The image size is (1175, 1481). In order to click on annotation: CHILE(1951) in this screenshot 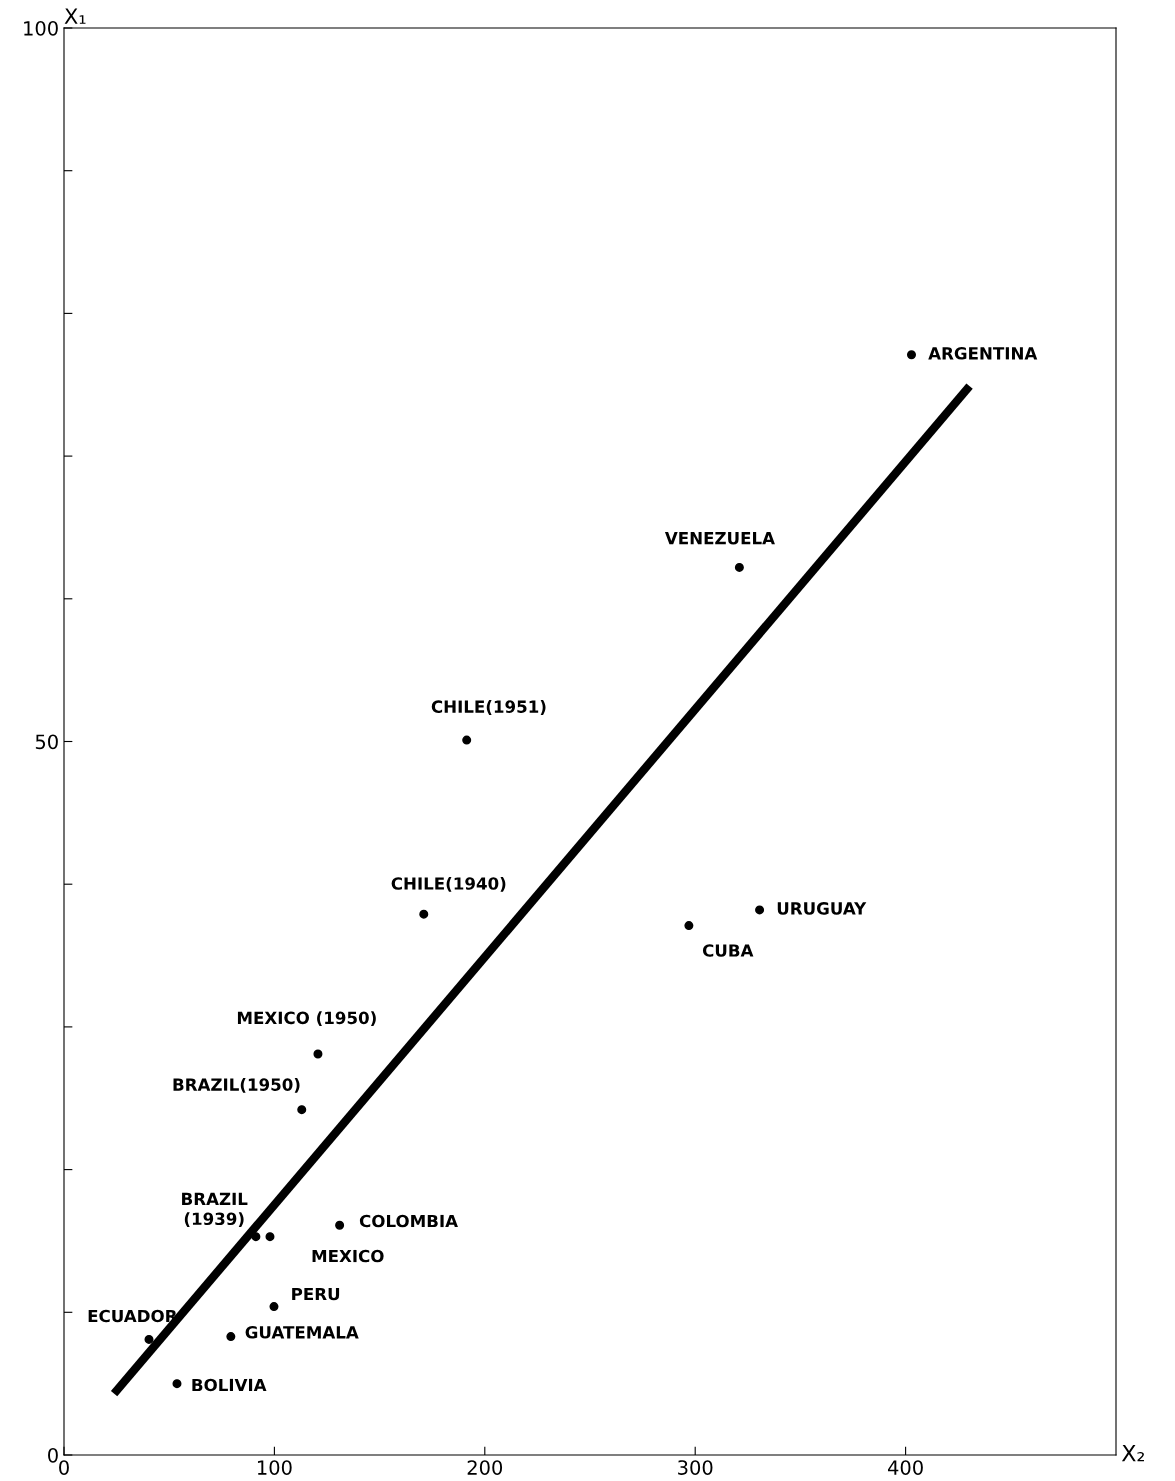, I will do `click(488, 707)`.